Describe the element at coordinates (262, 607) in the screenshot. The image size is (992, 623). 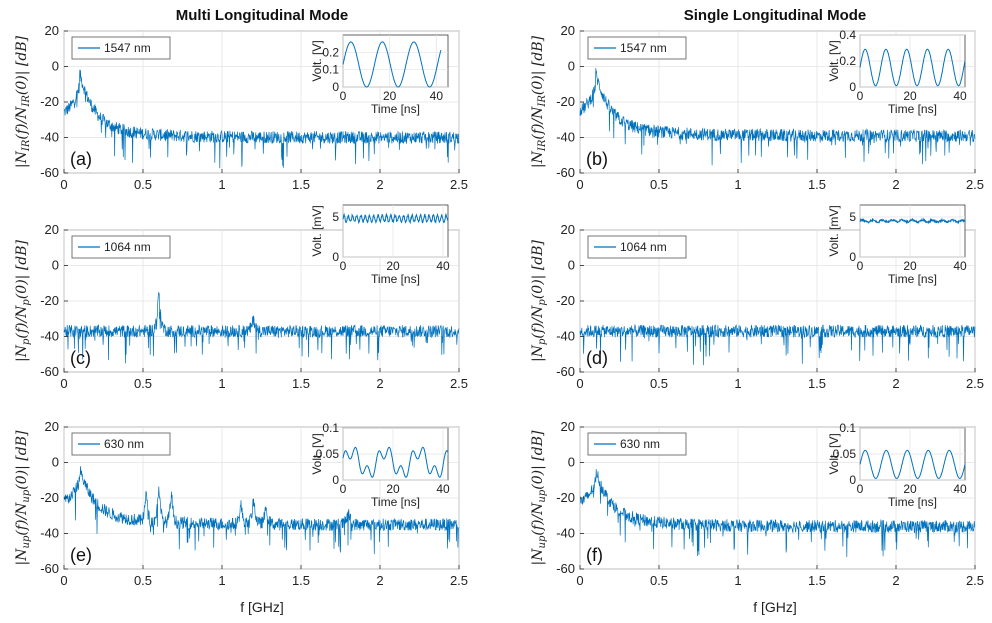
I see `x-axis-label-left: f [GHz]` at that location.